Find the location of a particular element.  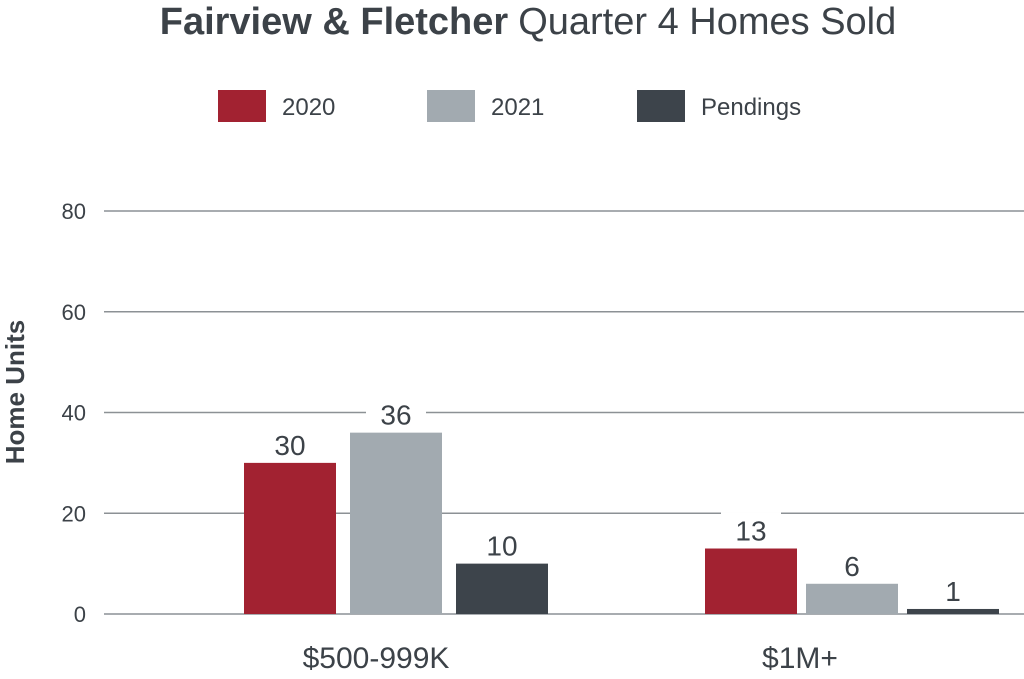

y-axis-title: Home Units is located at coordinates (15, 392).